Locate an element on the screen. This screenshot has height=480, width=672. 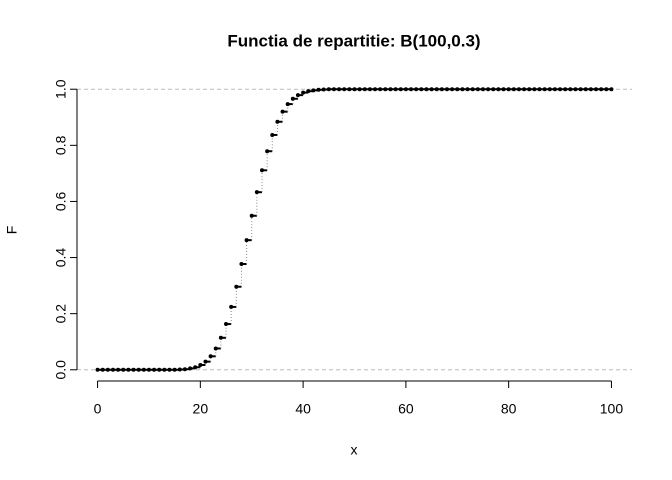
y-tick-label: 0.6 is located at coordinates (61, 202).